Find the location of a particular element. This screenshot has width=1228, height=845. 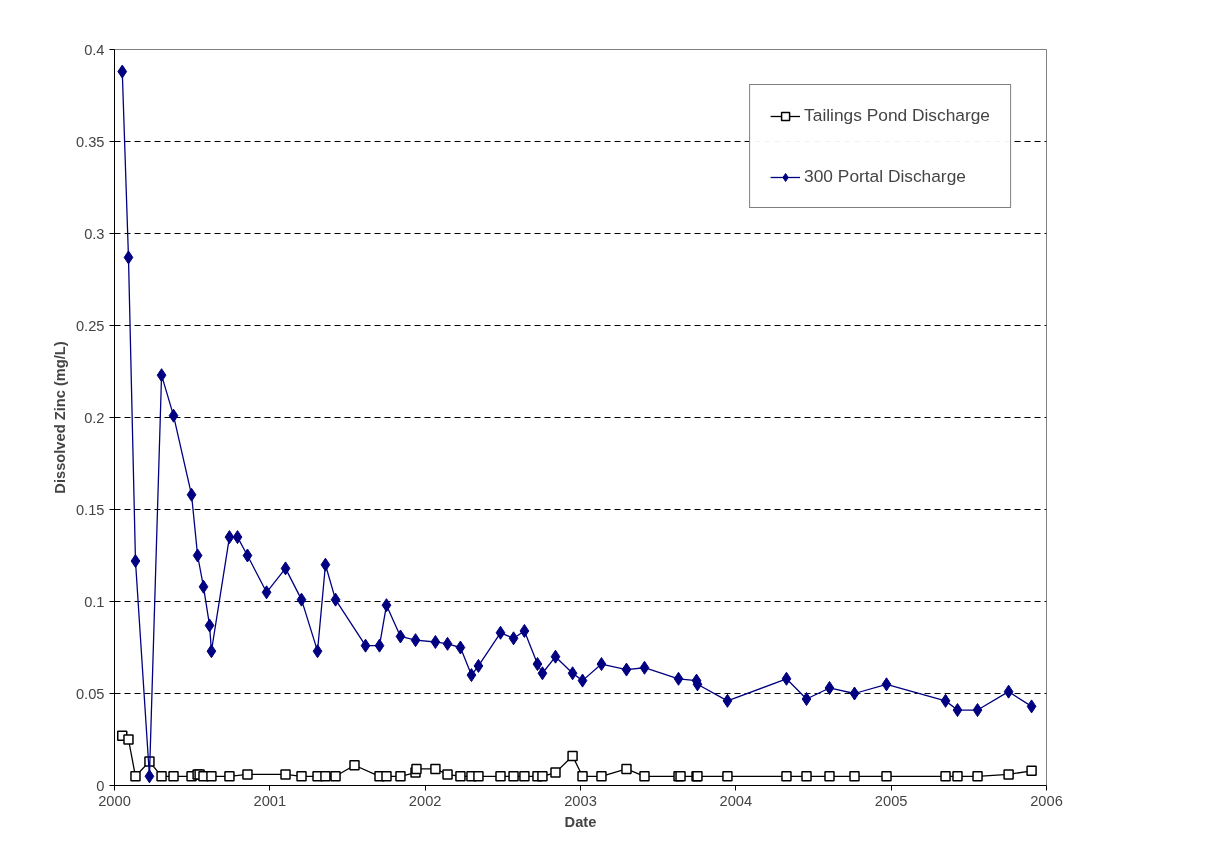

y-tick-label: 0.2 is located at coordinates (94, 417).